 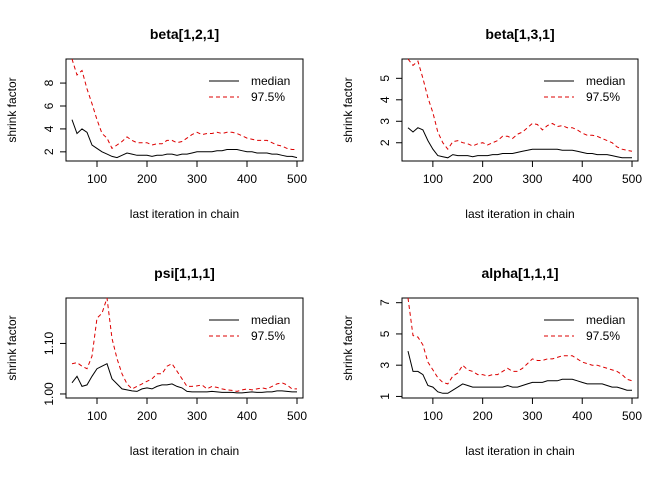 What do you see at coordinates (49, 343) in the screenshot?
I see `y-tick-label: 1.10` at bounding box center [49, 343].